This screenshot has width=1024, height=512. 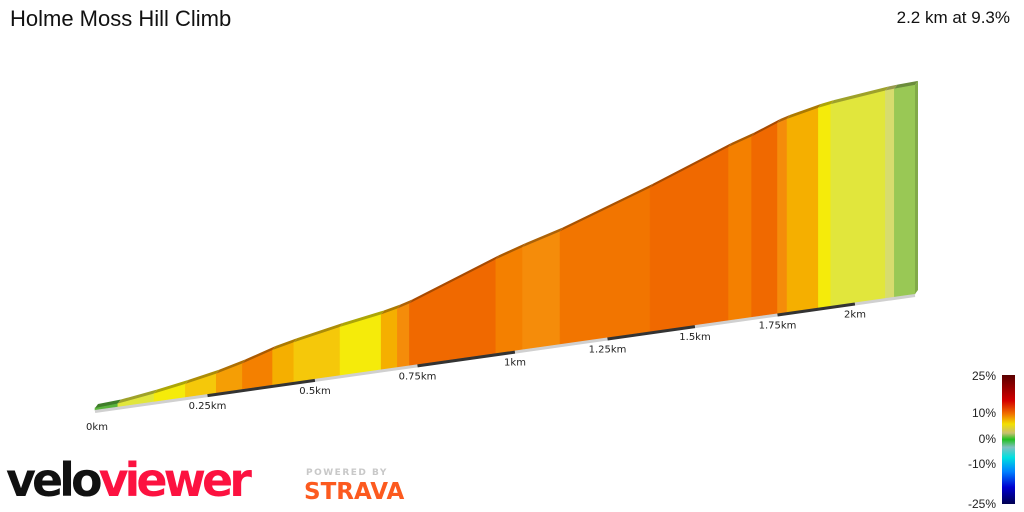 What do you see at coordinates (608, 350) in the screenshot?
I see `x-tick-label: 1.25km` at bounding box center [608, 350].